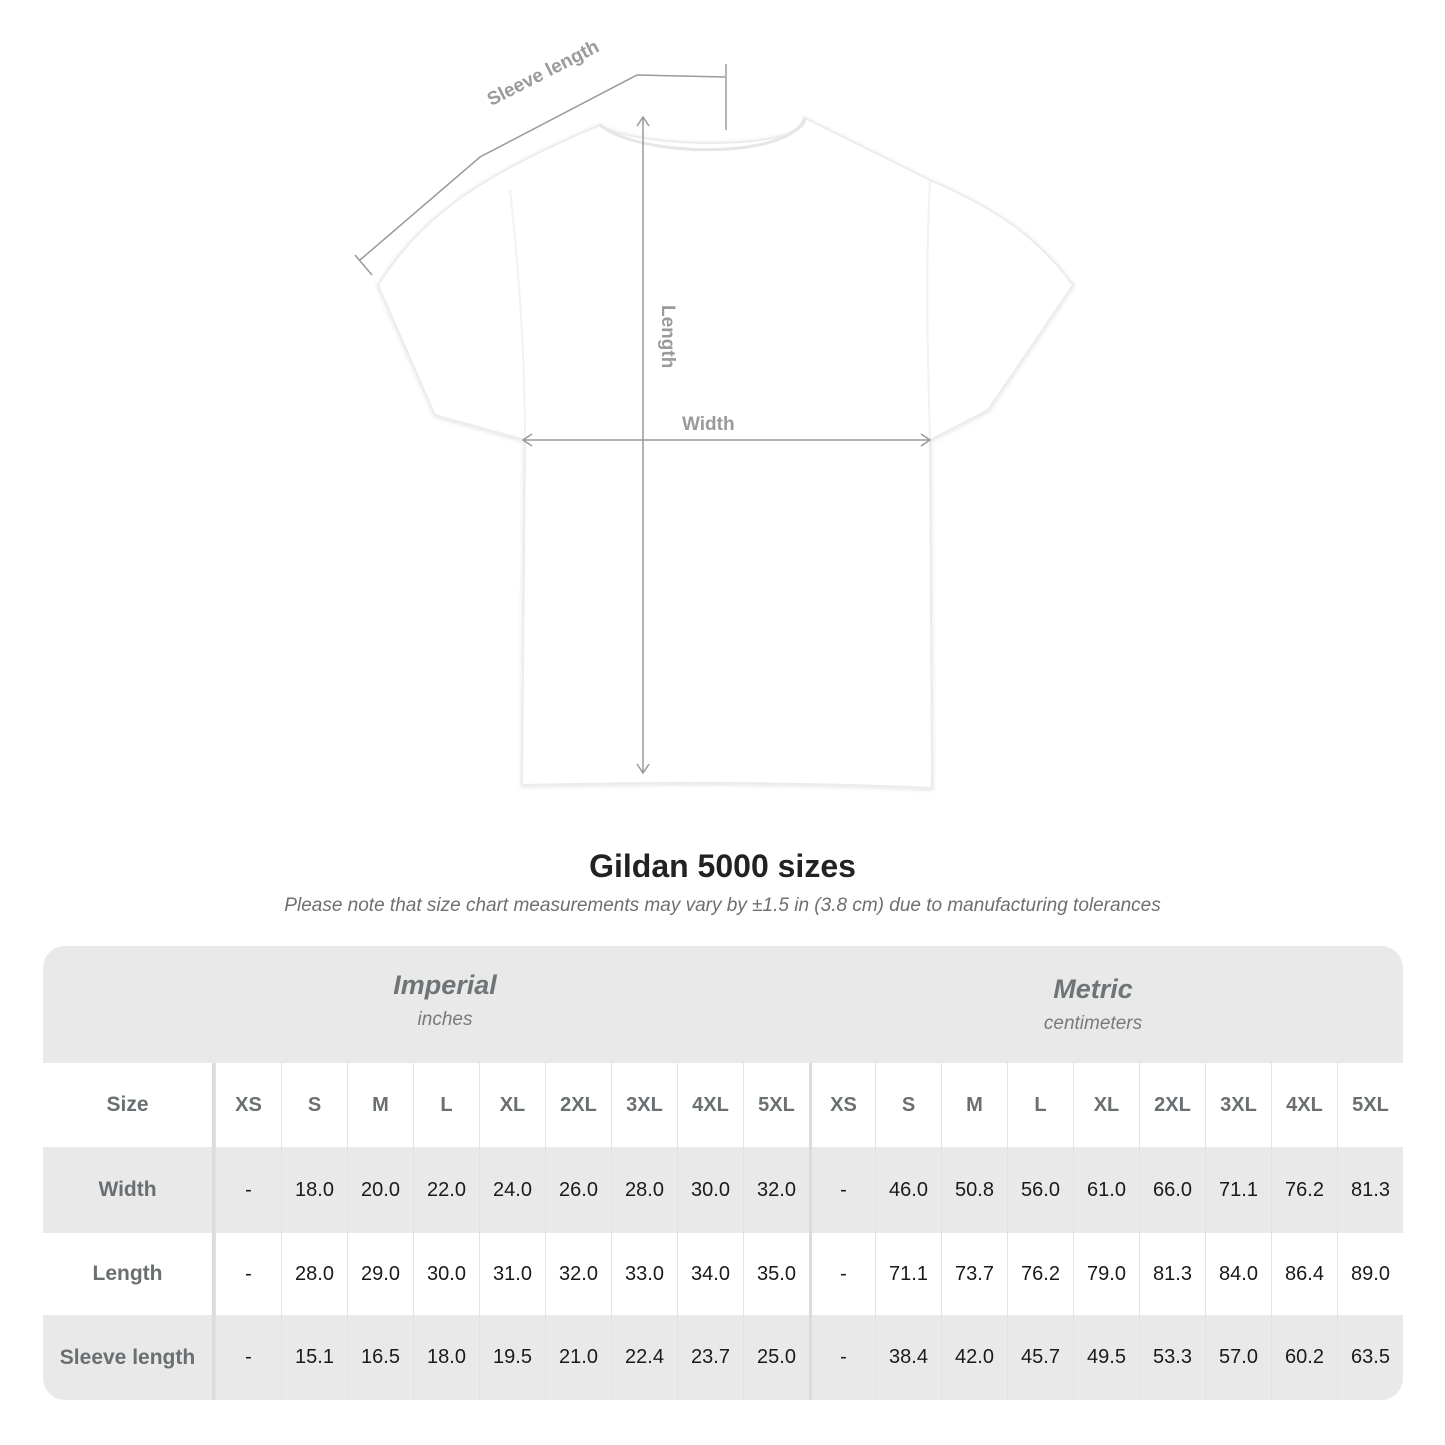 The width and height of the screenshot is (1445, 1445). Describe the element at coordinates (540, 170) in the screenshot. I see `sleeve-length-measure` at that location.